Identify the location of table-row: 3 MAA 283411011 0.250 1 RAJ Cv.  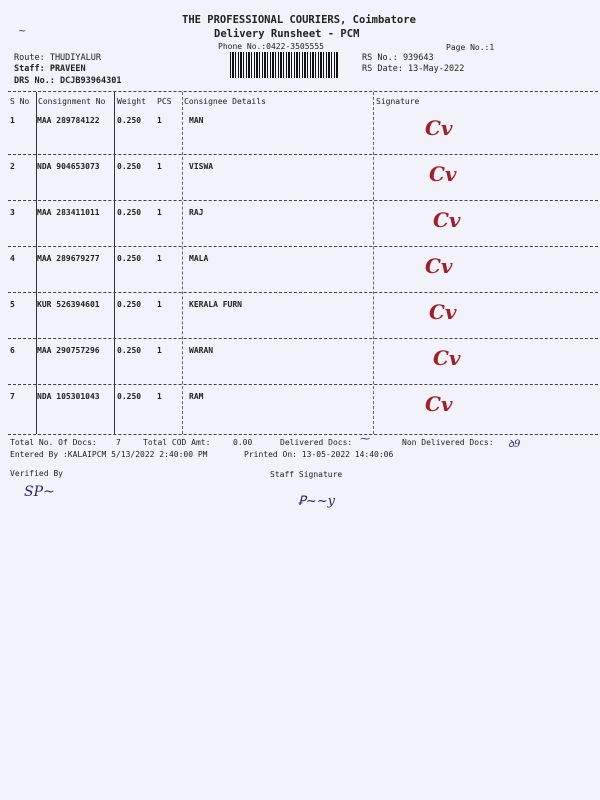
(300, 225).